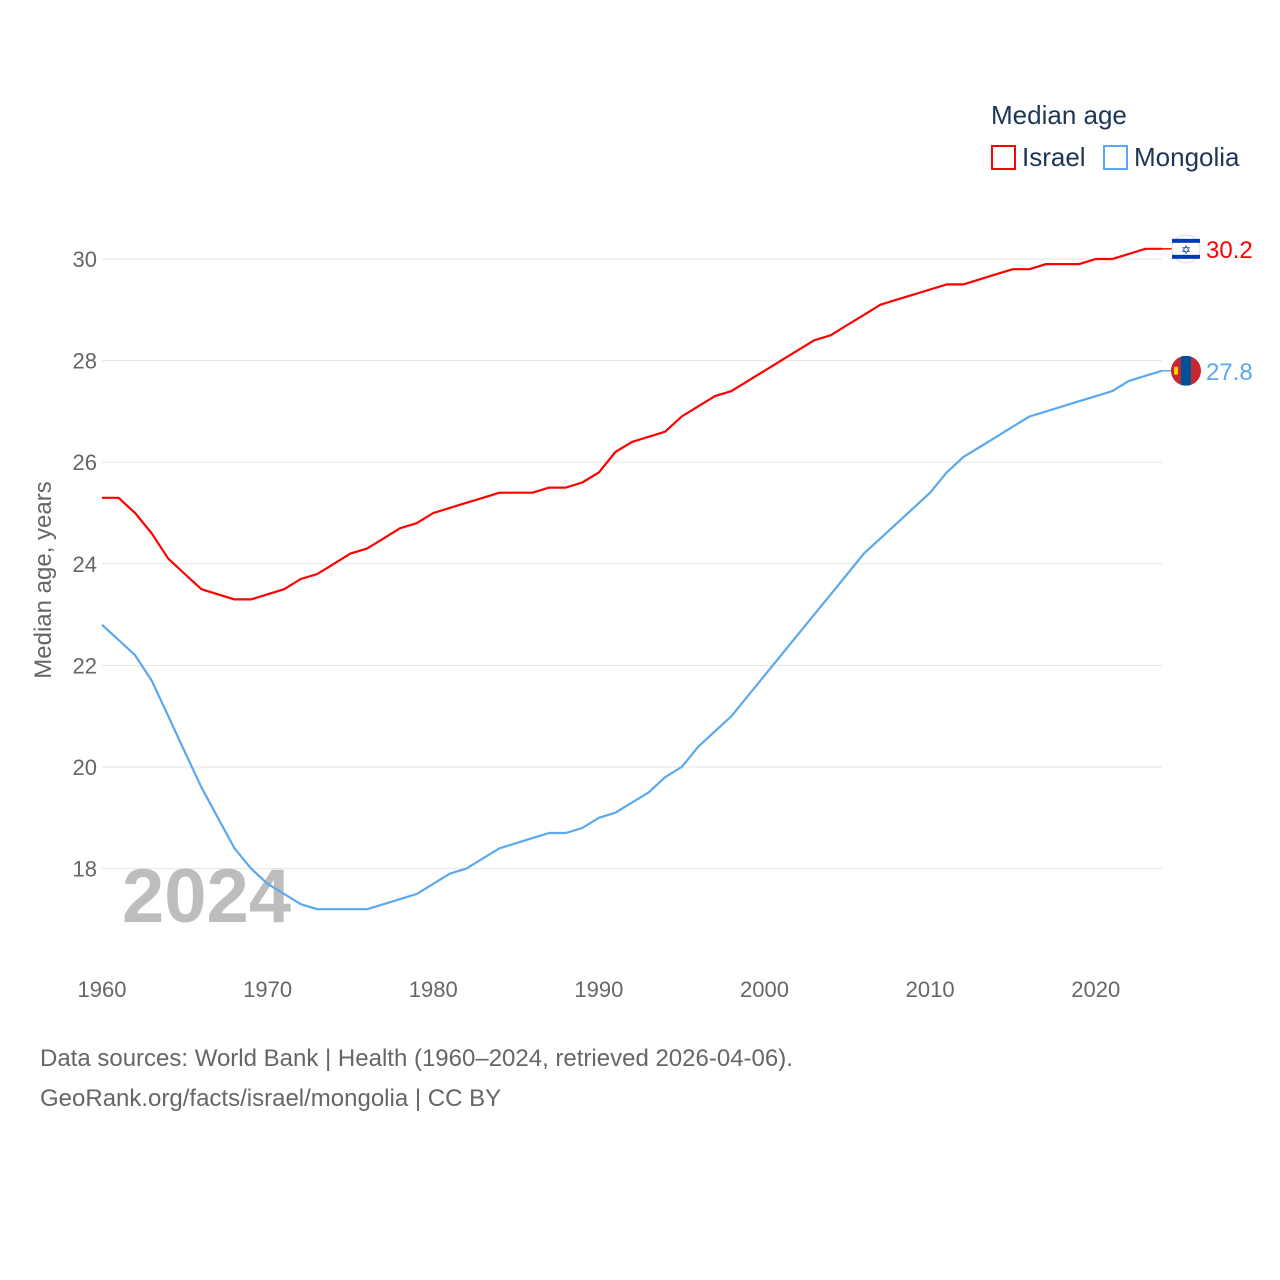 The height and width of the screenshot is (1280, 1280). What do you see at coordinates (764, 989) in the screenshot?
I see `x-tick-label: 2000` at bounding box center [764, 989].